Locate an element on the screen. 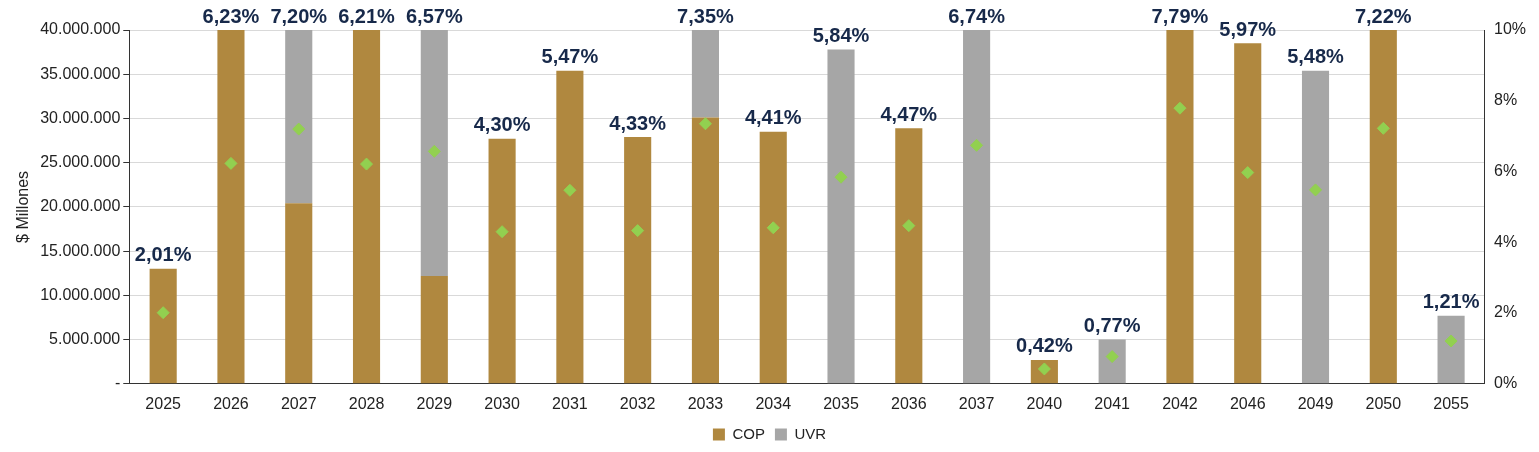 The height and width of the screenshot is (452, 1539). legend-label: UVR is located at coordinates (810, 433).